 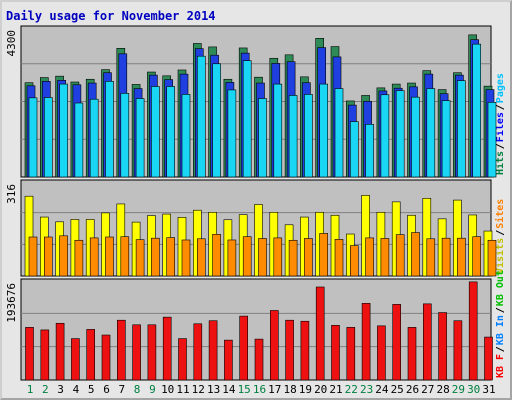 What do you see at coordinates (500, 88) in the screenshot?
I see `legend-pages: Pages` at bounding box center [500, 88].